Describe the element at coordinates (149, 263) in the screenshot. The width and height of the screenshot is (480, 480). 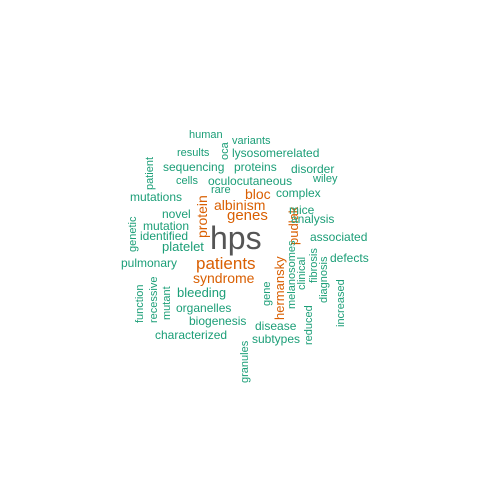
I see `word-pulmonary: pulmonary` at that location.